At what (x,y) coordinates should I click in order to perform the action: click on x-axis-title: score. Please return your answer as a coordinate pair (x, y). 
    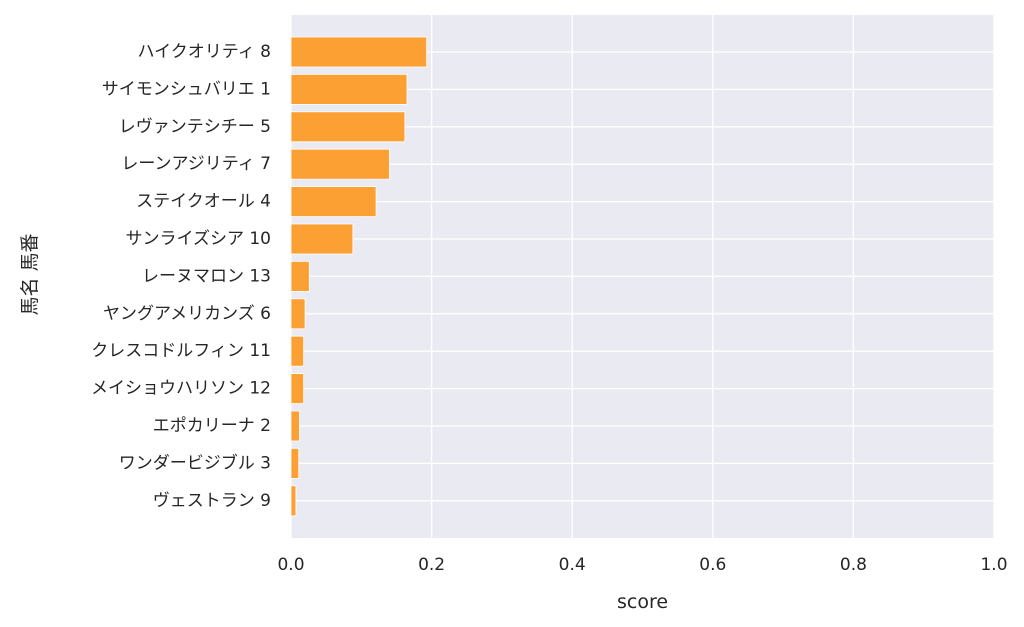
    Looking at the image, I should click on (642, 602).